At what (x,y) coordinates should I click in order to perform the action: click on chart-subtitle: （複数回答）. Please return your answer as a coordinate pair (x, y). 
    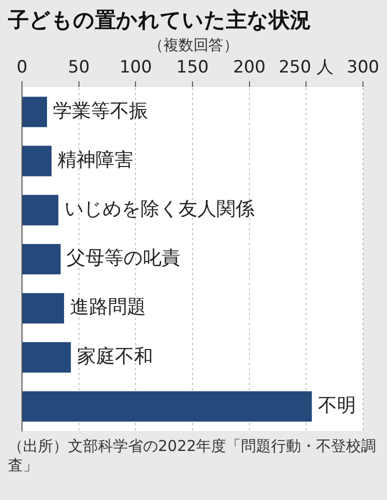
    Looking at the image, I should click on (194, 45).